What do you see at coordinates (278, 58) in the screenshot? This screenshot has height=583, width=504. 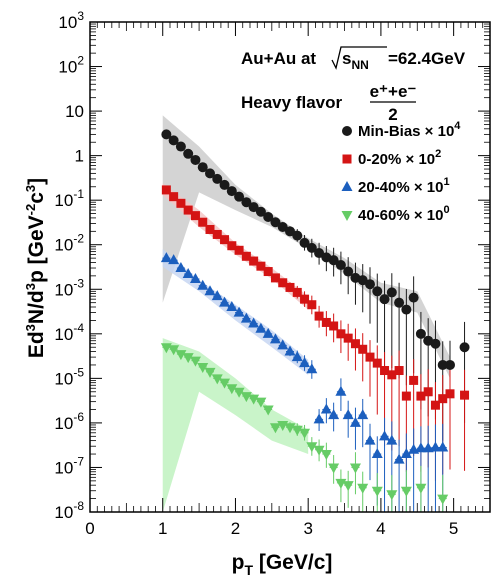 I see `system-label: Au+Au at` at bounding box center [278, 58].